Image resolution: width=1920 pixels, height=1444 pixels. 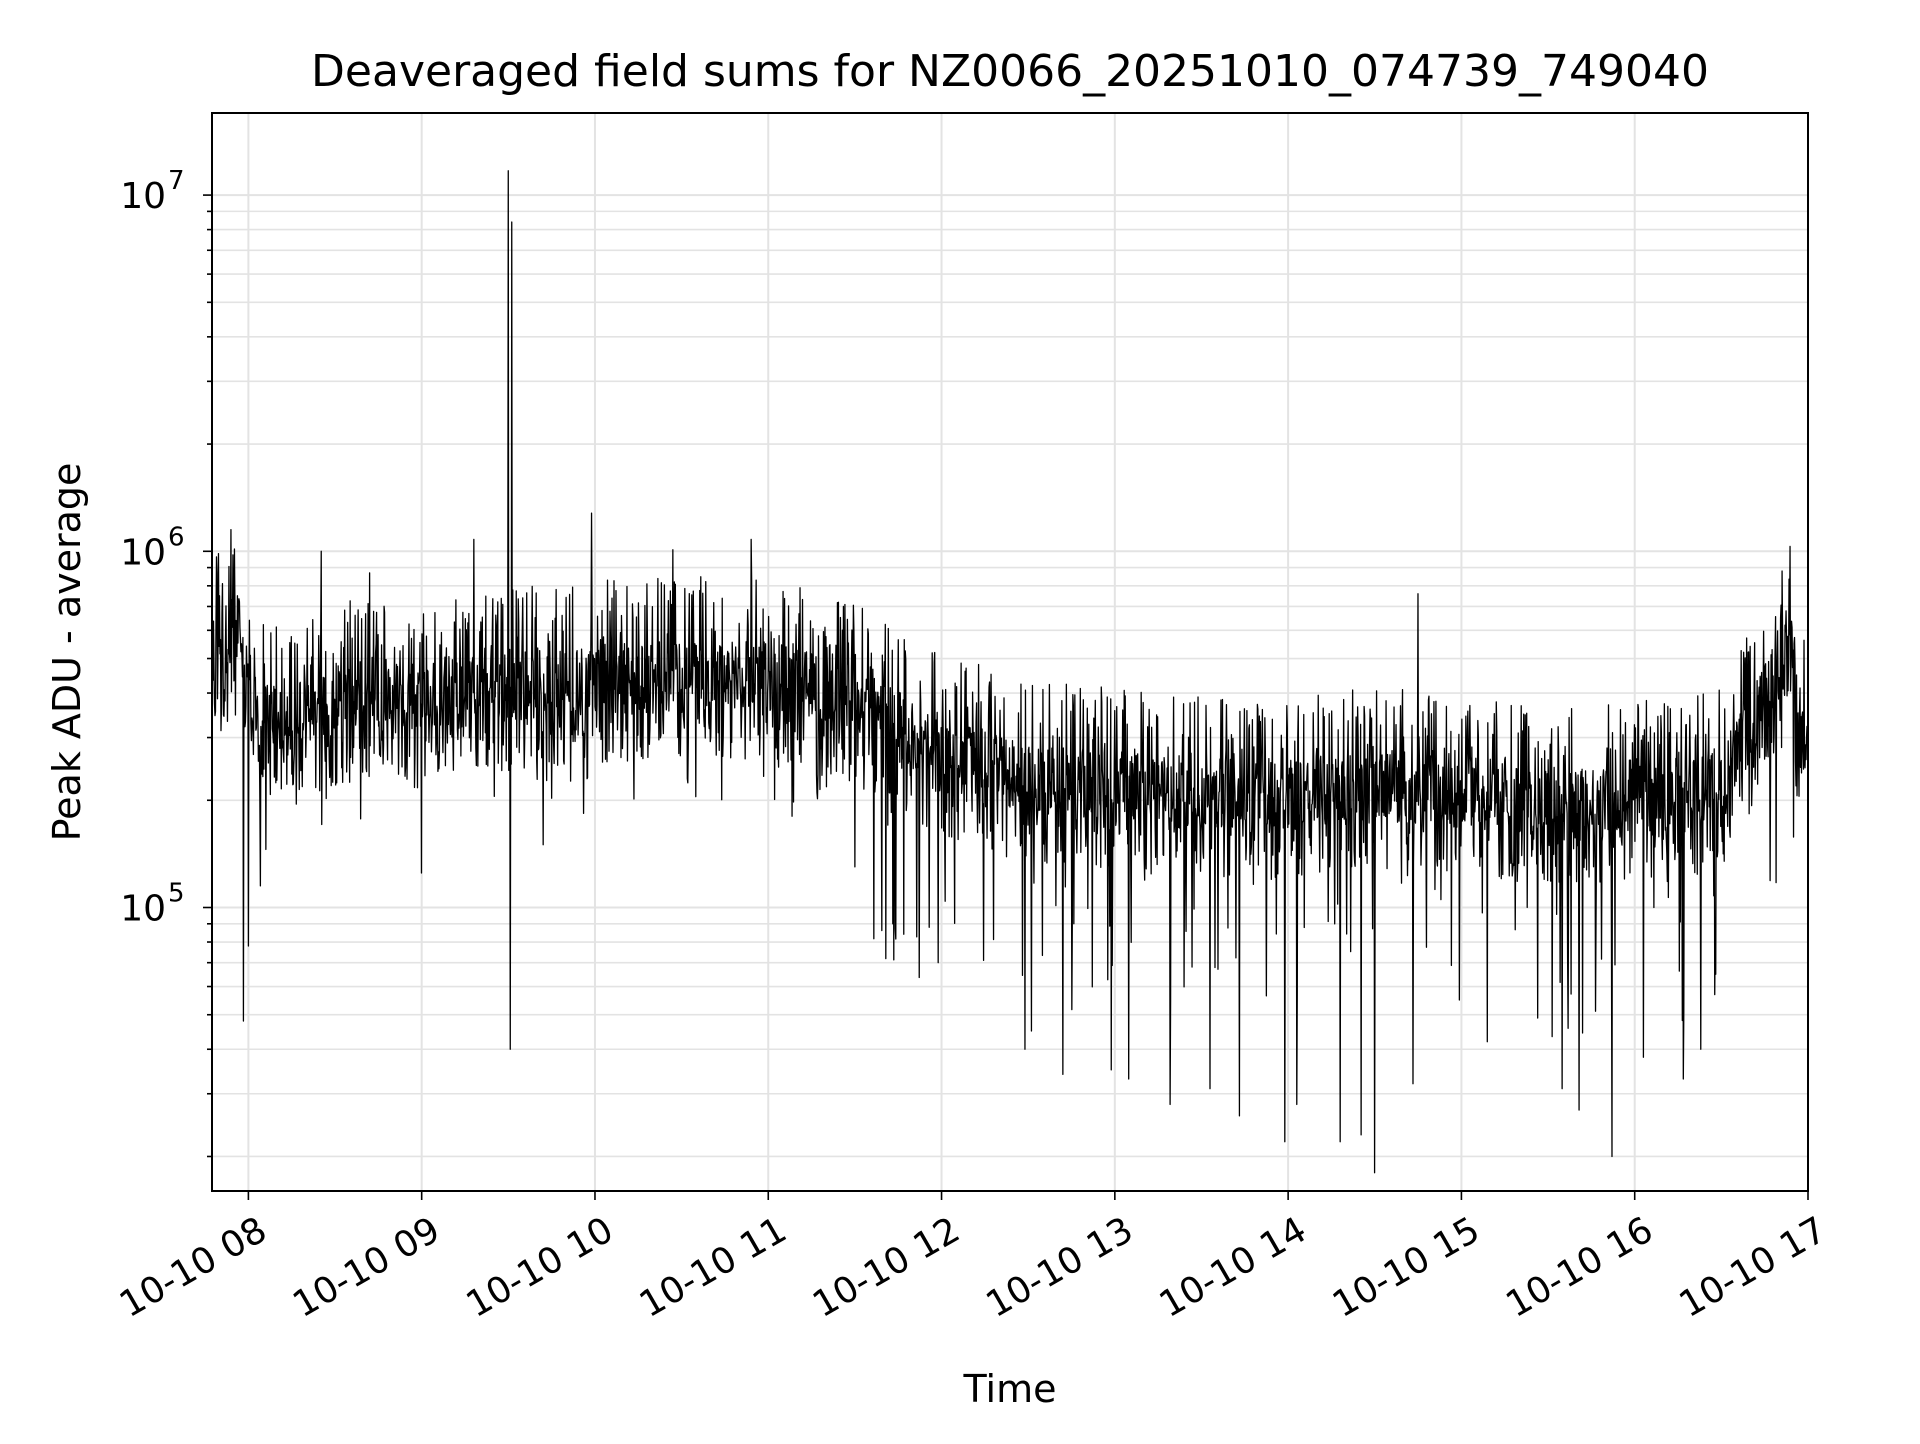 What do you see at coordinates (176, 181) in the screenshot?
I see `y-tick-exponent: 7` at bounding box center [176, 181].